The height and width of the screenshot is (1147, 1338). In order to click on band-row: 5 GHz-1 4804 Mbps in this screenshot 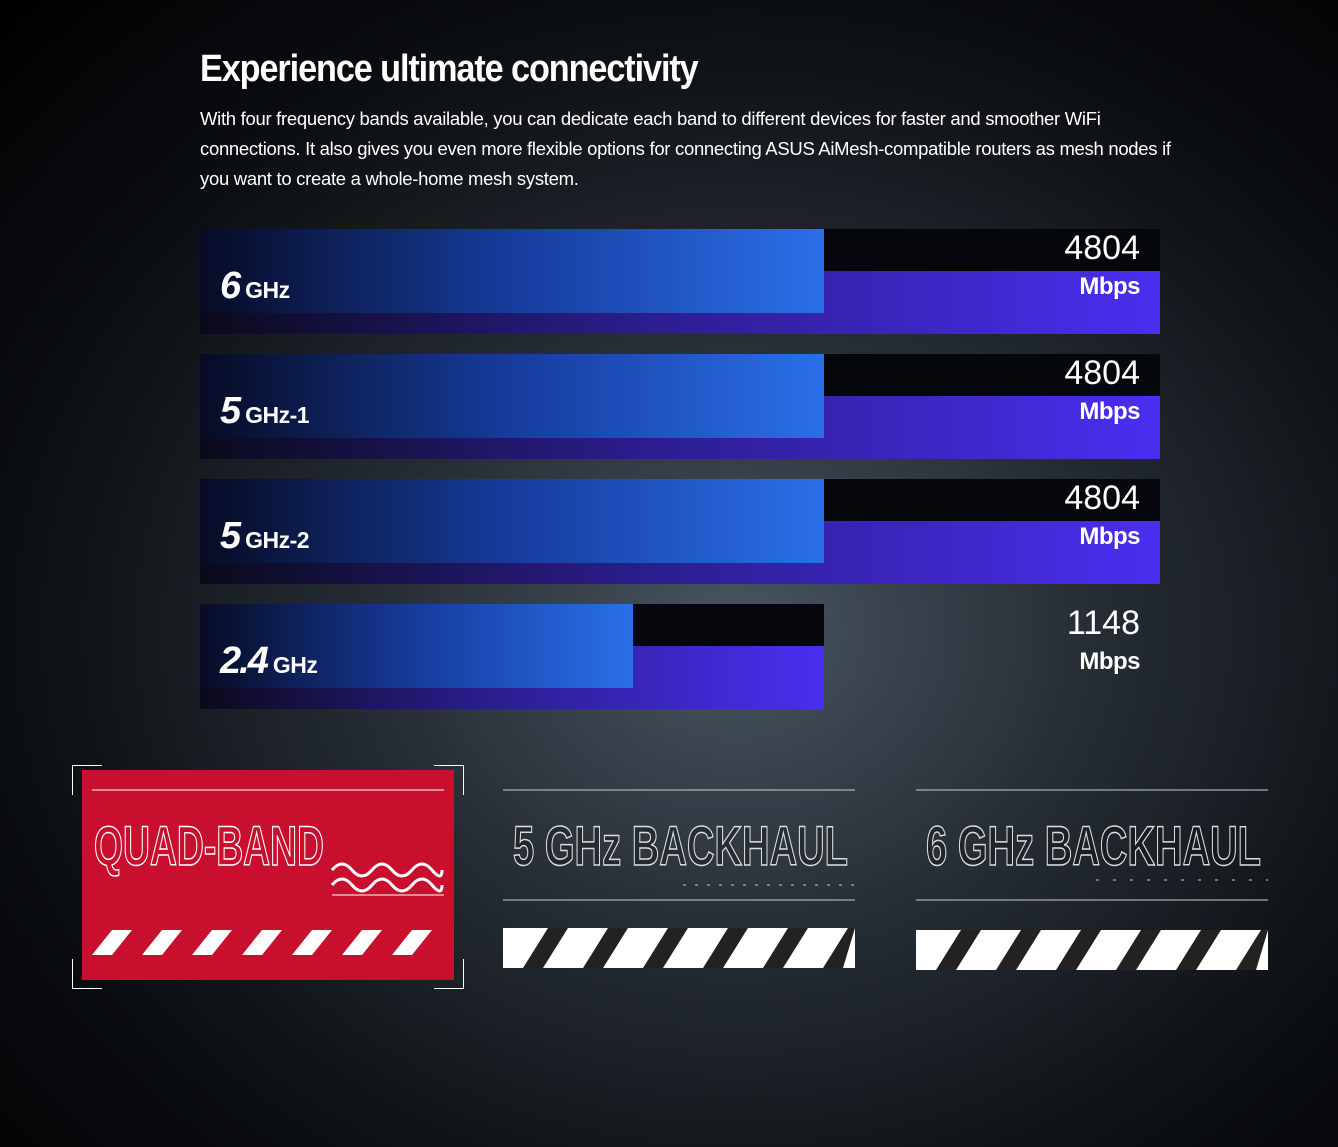, I will do `click(680, 406)`.